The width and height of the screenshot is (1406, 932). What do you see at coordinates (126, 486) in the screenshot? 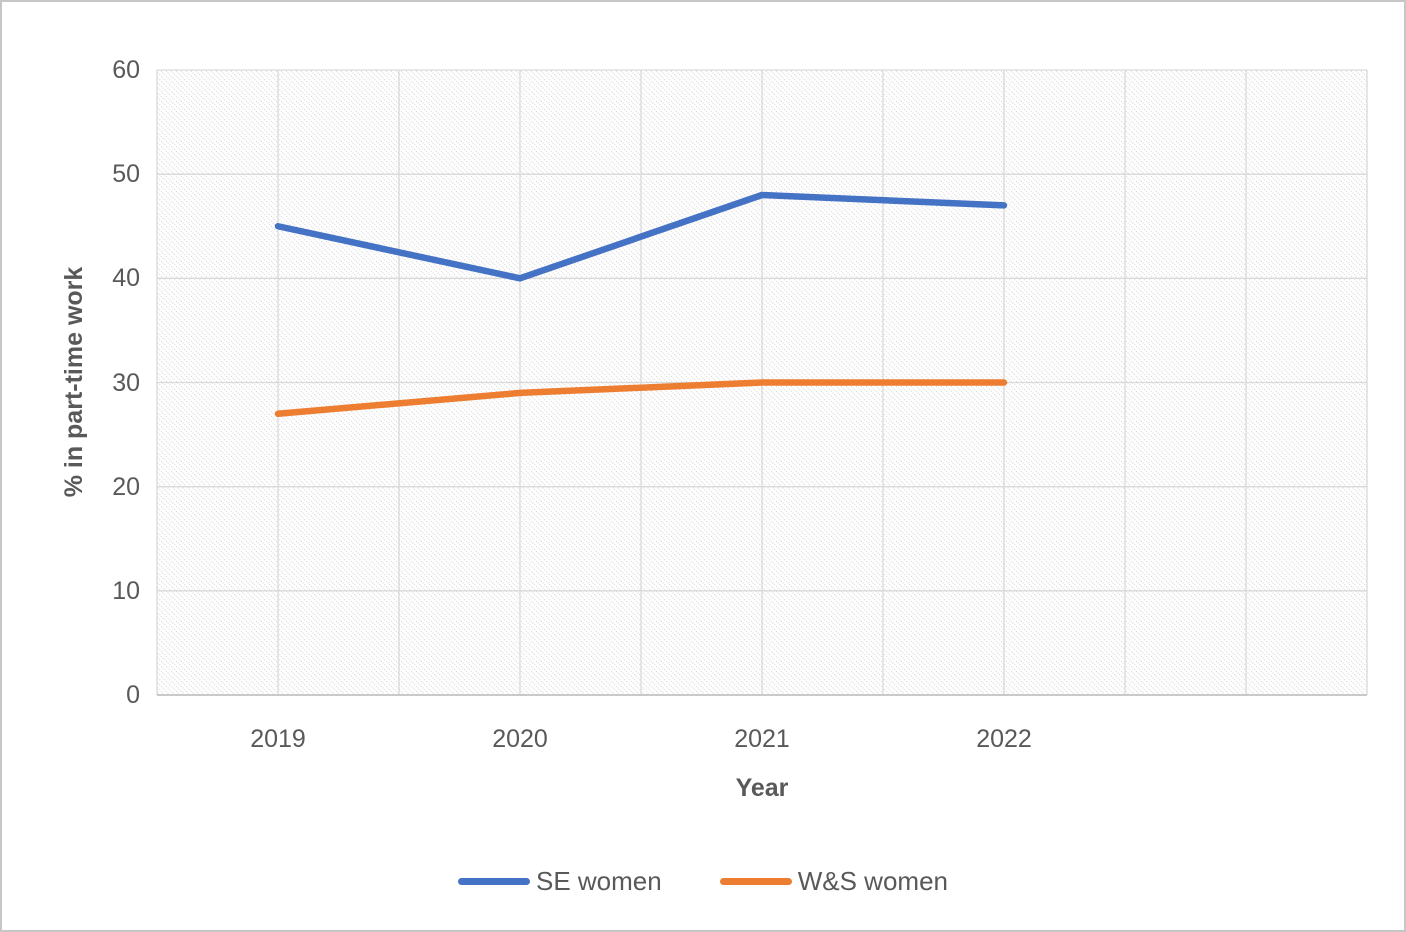
I see `y-tick-label: 20` at bounding box center [126, 486].